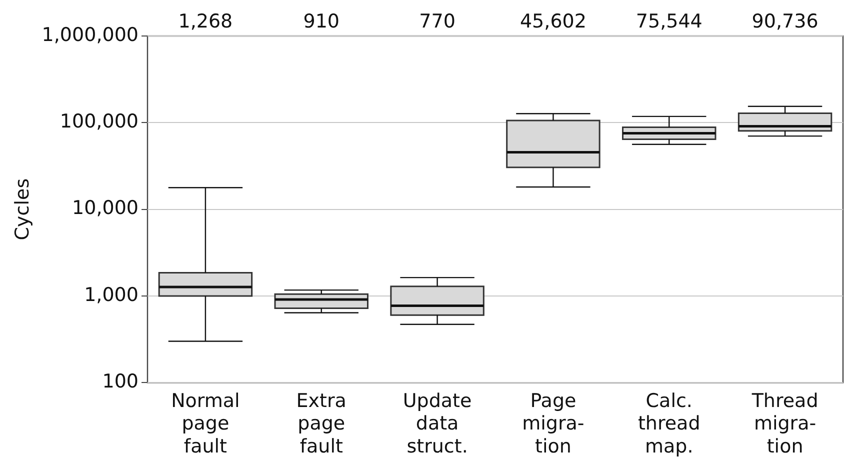 This screenshot has height=475, width=855. Describe the element at coordinates (669, 424) in the screenshot. I see `x-tick-label: Calc. thread map.` at that location.